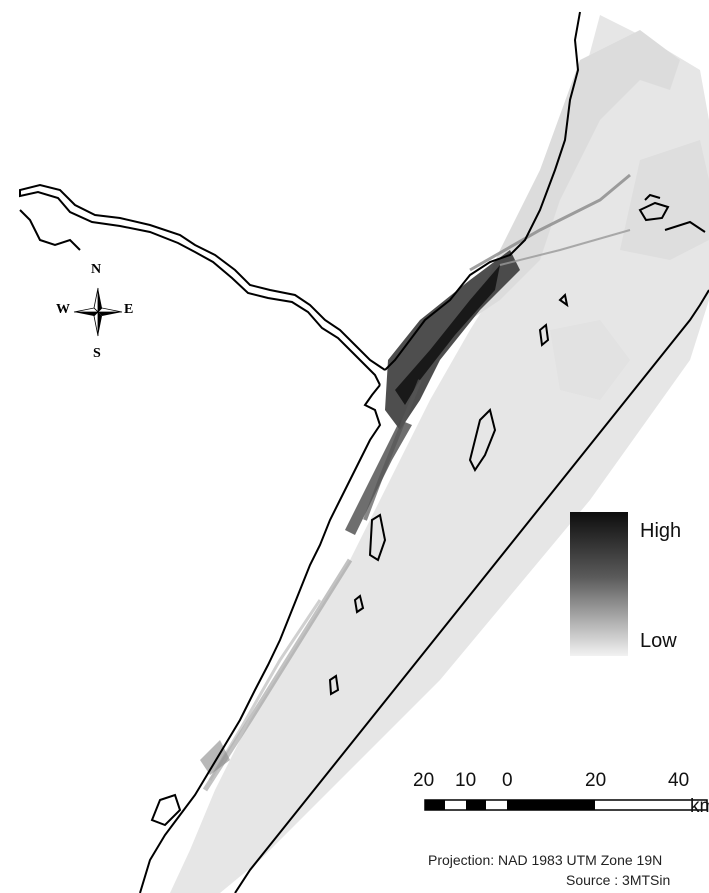 Image resolution: width=709 pixels, height=893 pixels. I want to click on compass-rose, so click(98, 312).